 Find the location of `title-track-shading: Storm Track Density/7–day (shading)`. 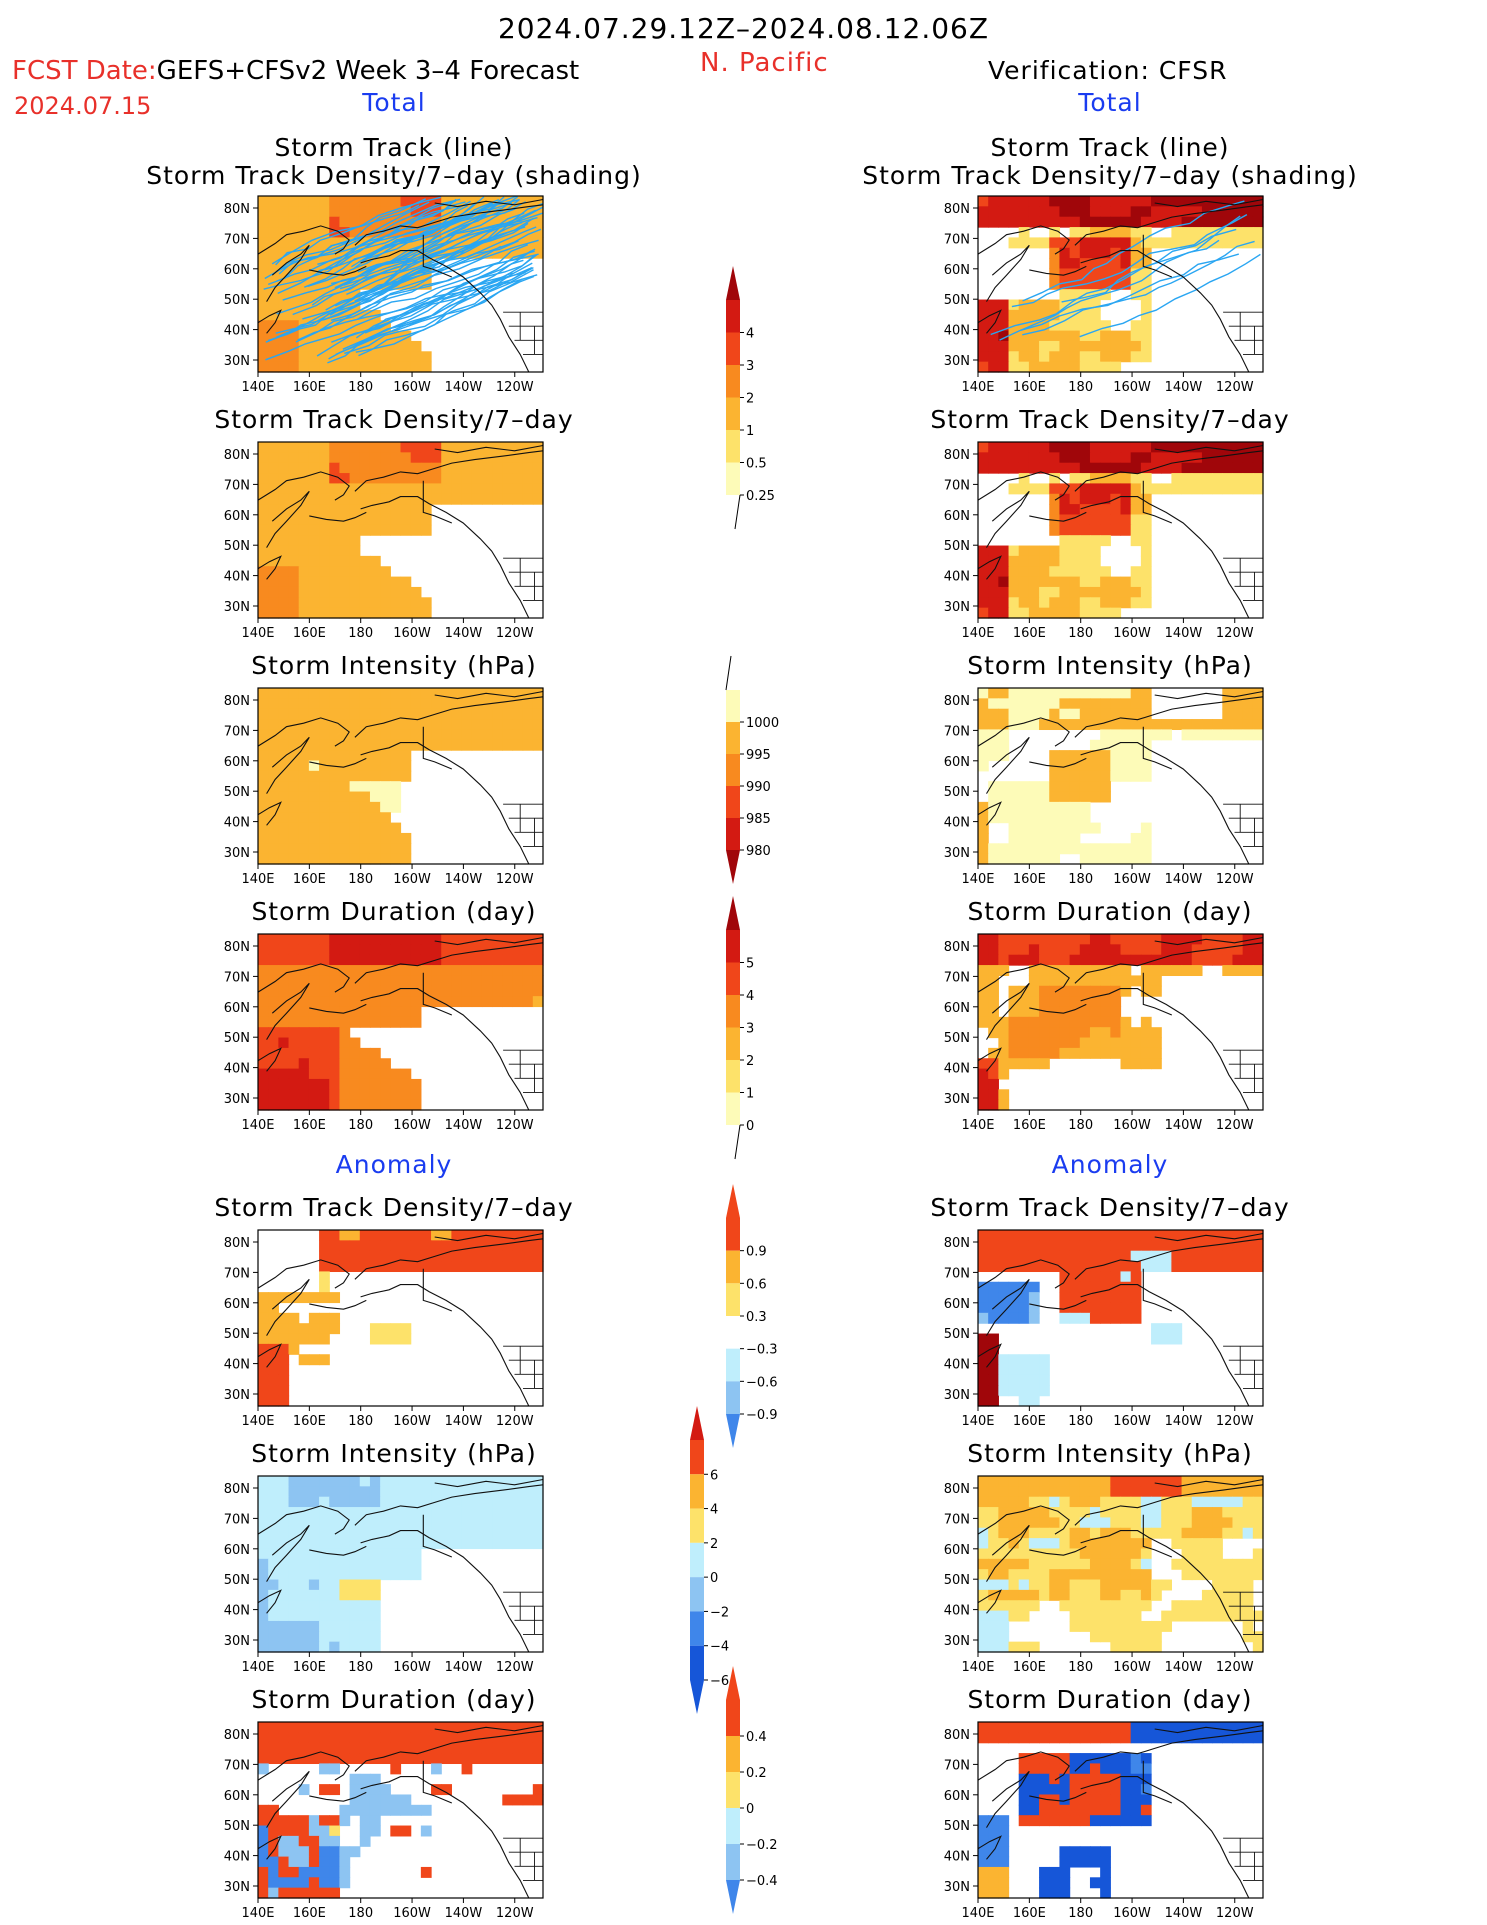

title-track-shading: Storm Track Density/7–day (shading) is located at coordinates (1110, 175).